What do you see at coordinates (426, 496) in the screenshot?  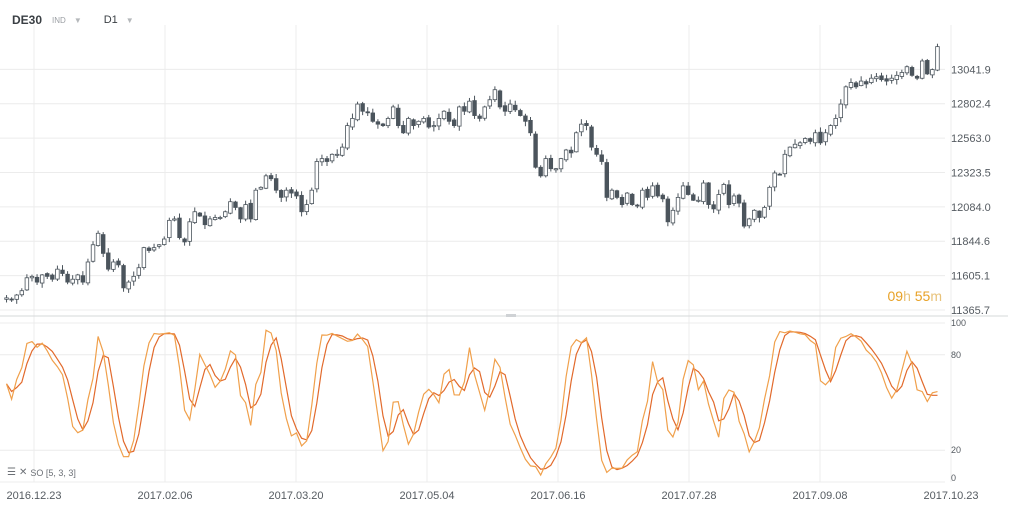 I see `time-tick-label: 2017.05.04` at bounding box center [426, 496].